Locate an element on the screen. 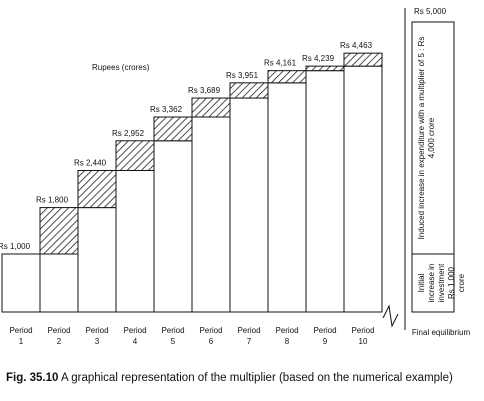  value-label: Rs 3,689 is located at coordinates (204, 90).